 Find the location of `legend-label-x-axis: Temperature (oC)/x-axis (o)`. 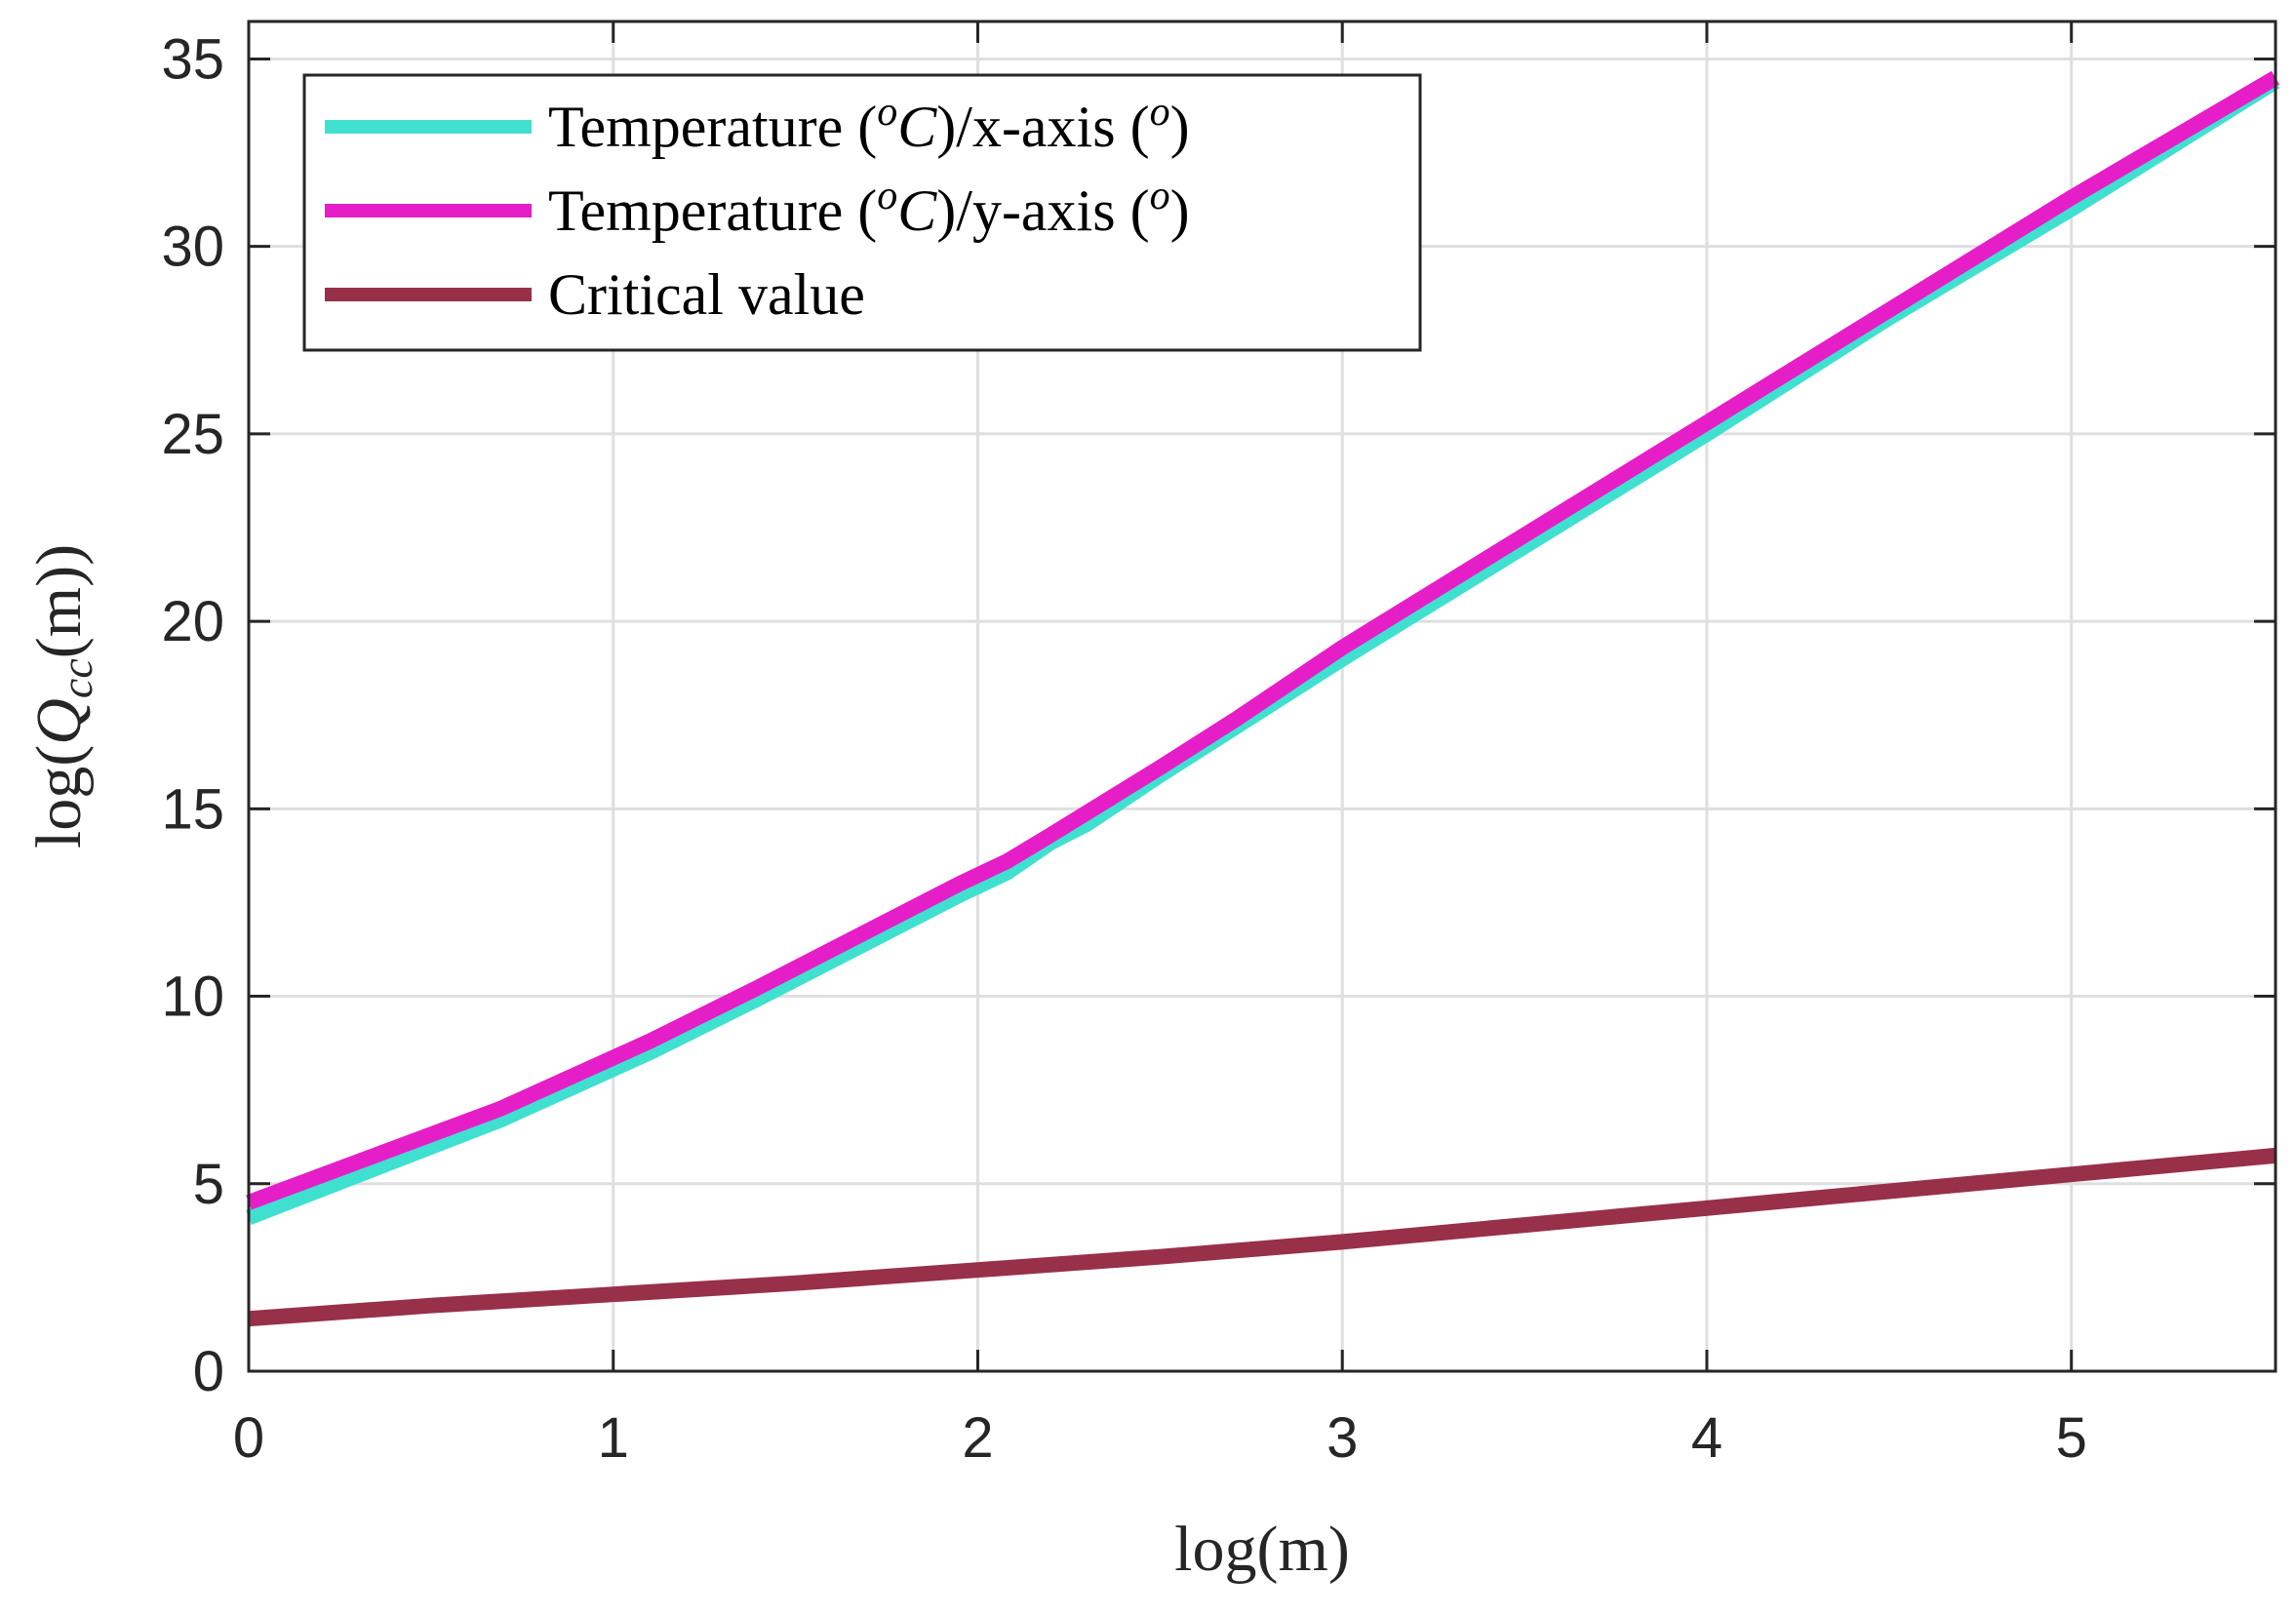

legend-label-x-axis: Temperature (oC)/x-axis (o) is located at coordinates (869, 124).